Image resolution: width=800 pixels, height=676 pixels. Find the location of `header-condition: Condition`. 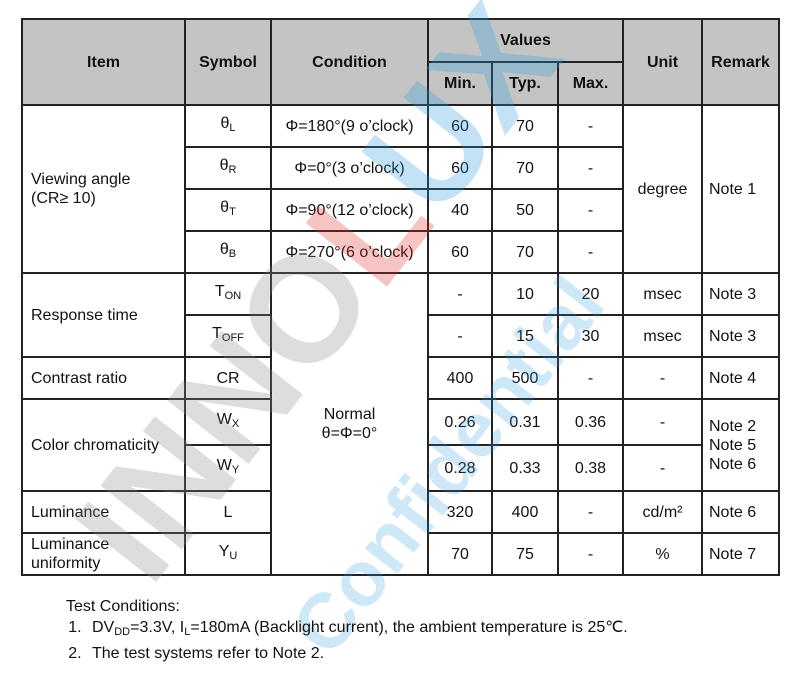

header-condition: Condition is located at coordinates (349, 62).